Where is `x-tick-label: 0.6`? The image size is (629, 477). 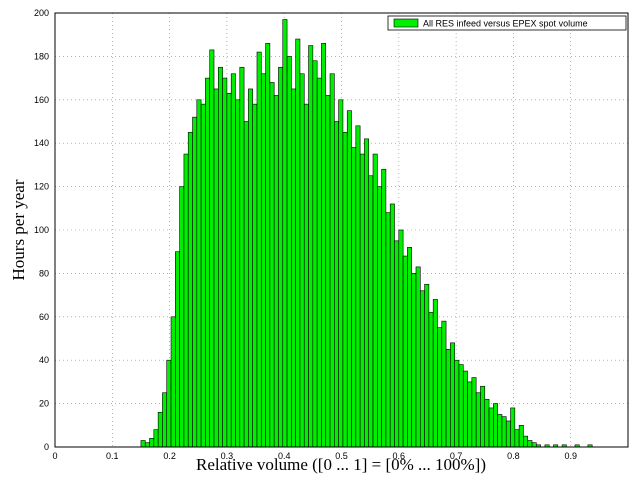 x-tick-label: 0.6 is located at coordinates (399, 456).